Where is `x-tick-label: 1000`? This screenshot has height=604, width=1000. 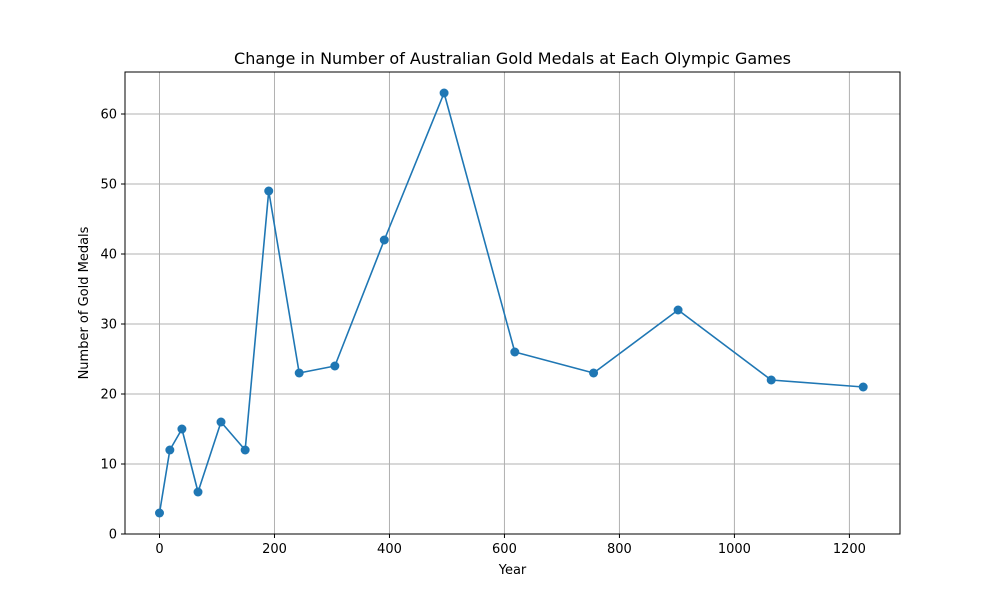
x-tick-label: 1000 is located at coordinates (734, 549).